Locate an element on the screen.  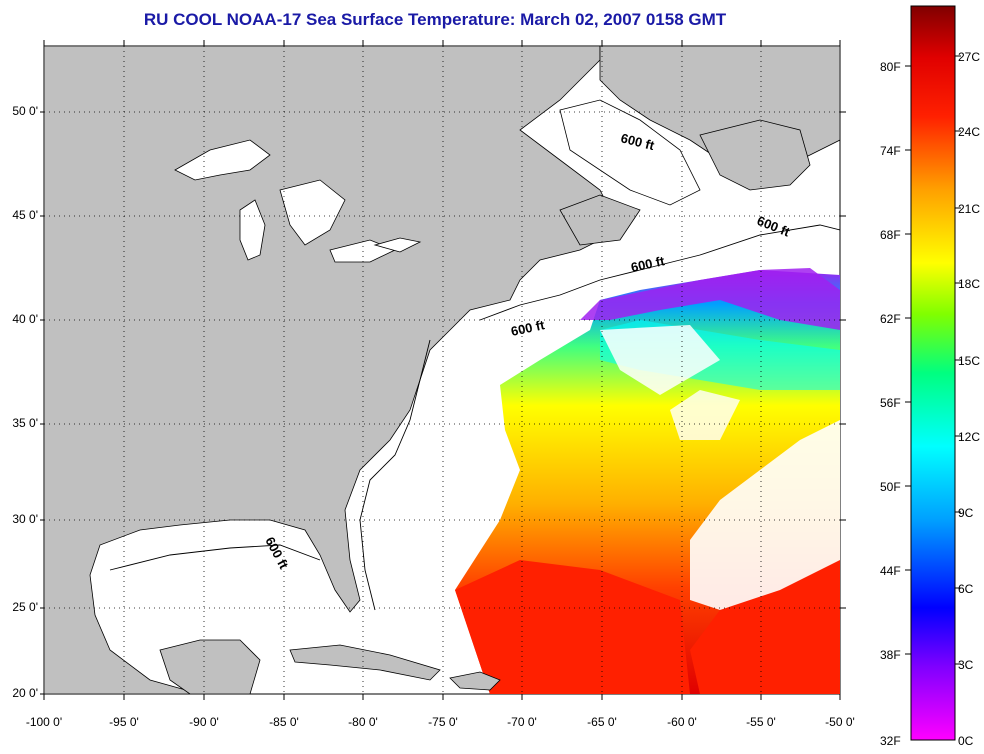
colorbar-c-label: 15C is located at coordinates (969, 361).